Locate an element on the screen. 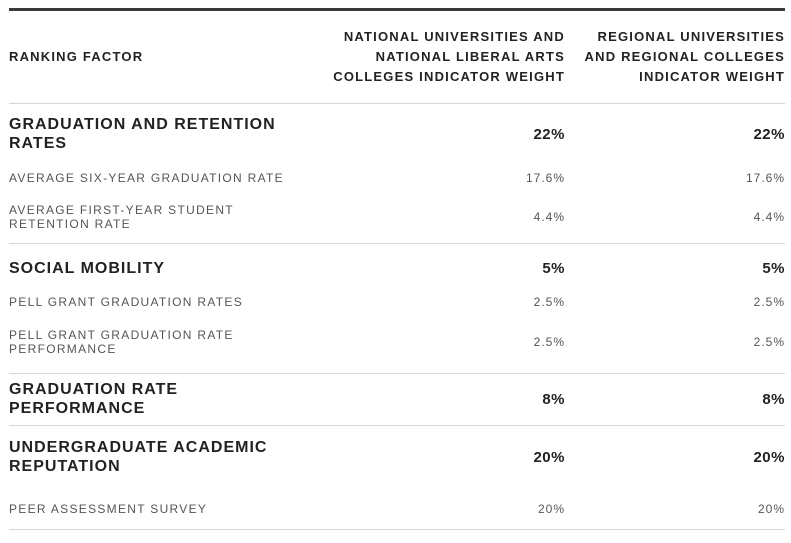 The height and width of the screenshot is (543, 791). category-regional-weight: 22% is located at coordinates (769, 134).